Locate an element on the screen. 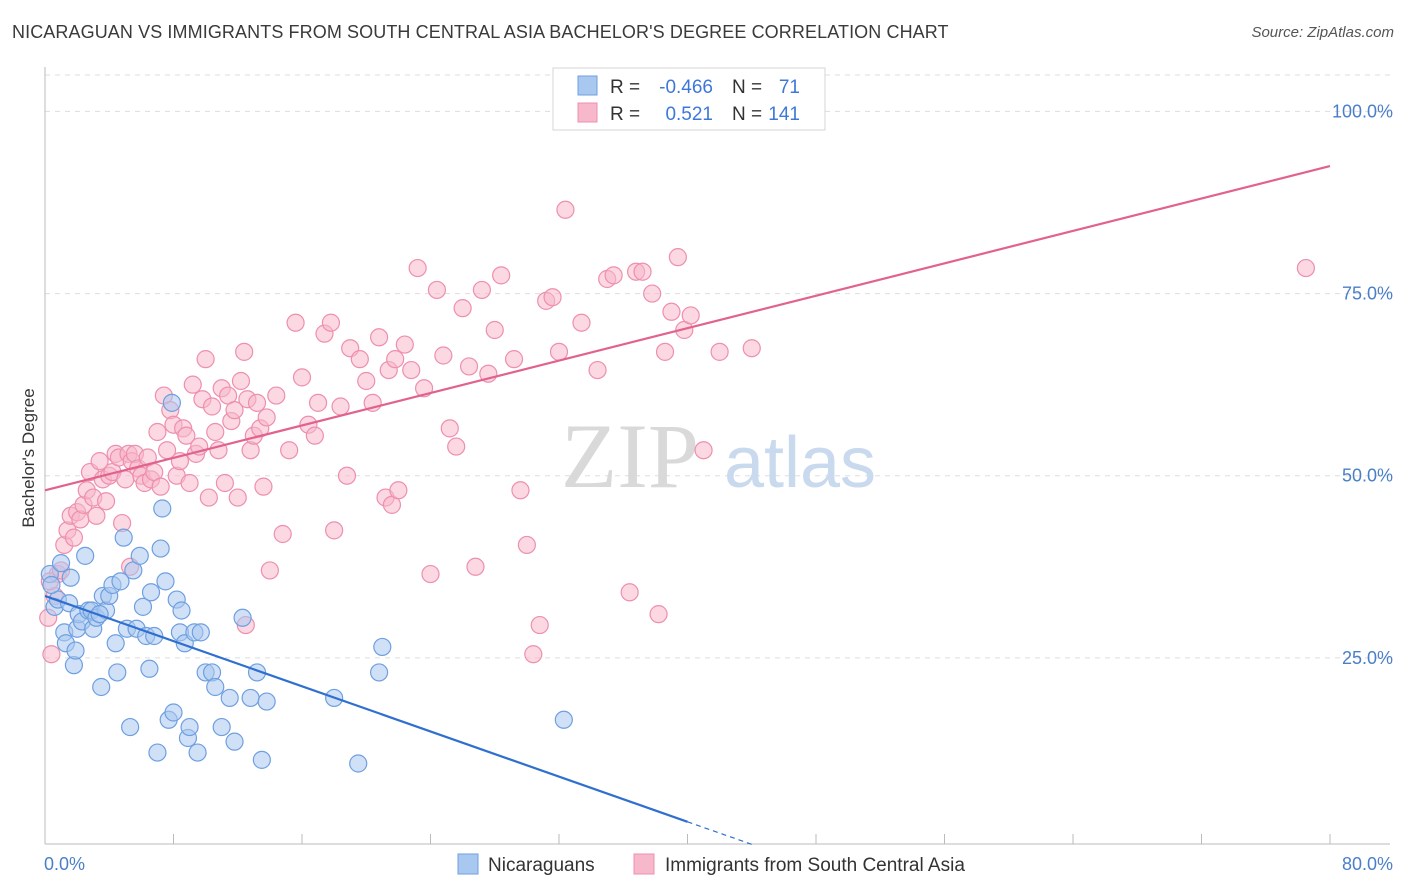 The image size is (1406, 892). legend-n-label-blue: N = is located at coordinates (747, 87).